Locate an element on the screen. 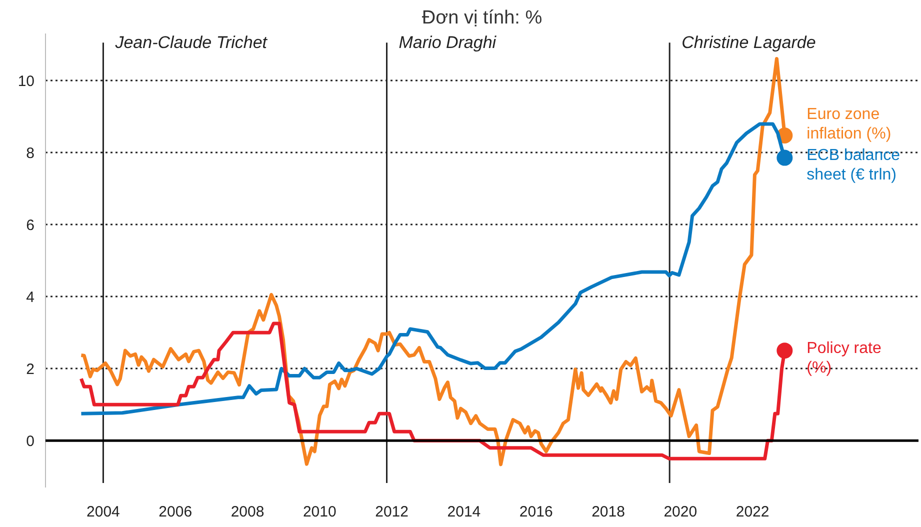 The width and height of the screenshot is (921, 527). x-tick-label: 2018 is located at coordinates (608, 512).